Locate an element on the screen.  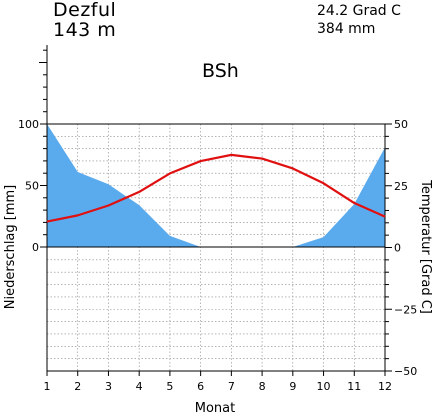
x-tick-label: 6 is located at coordinates (200, 386).